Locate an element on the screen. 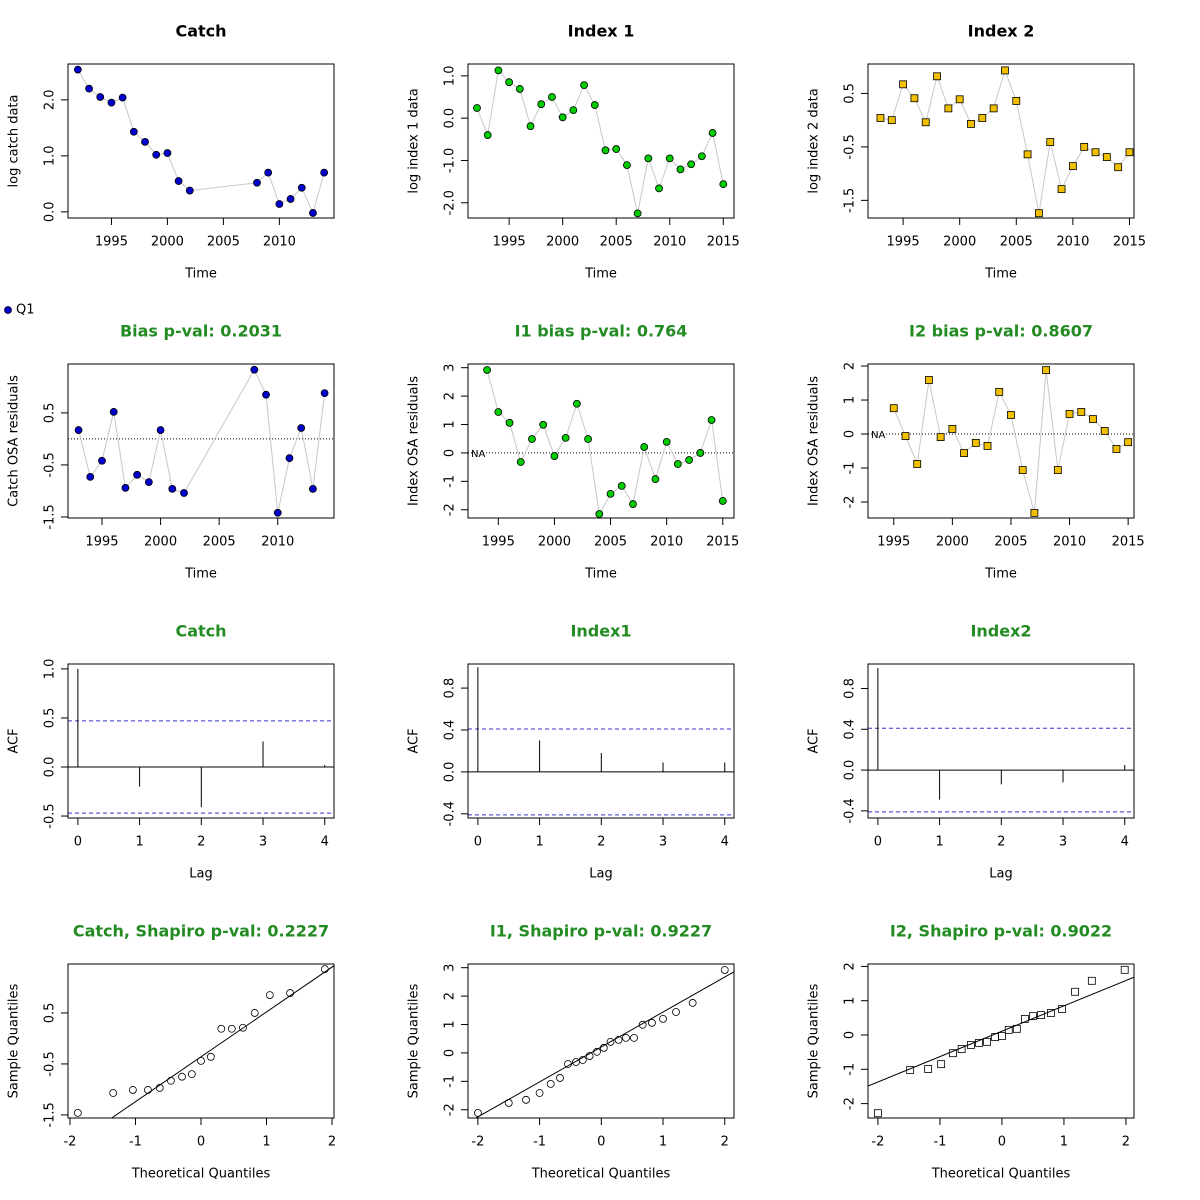 This screenshot has height=1200, width=1200. y-tick-label: -0.5 is located at coordinates (50, 815).